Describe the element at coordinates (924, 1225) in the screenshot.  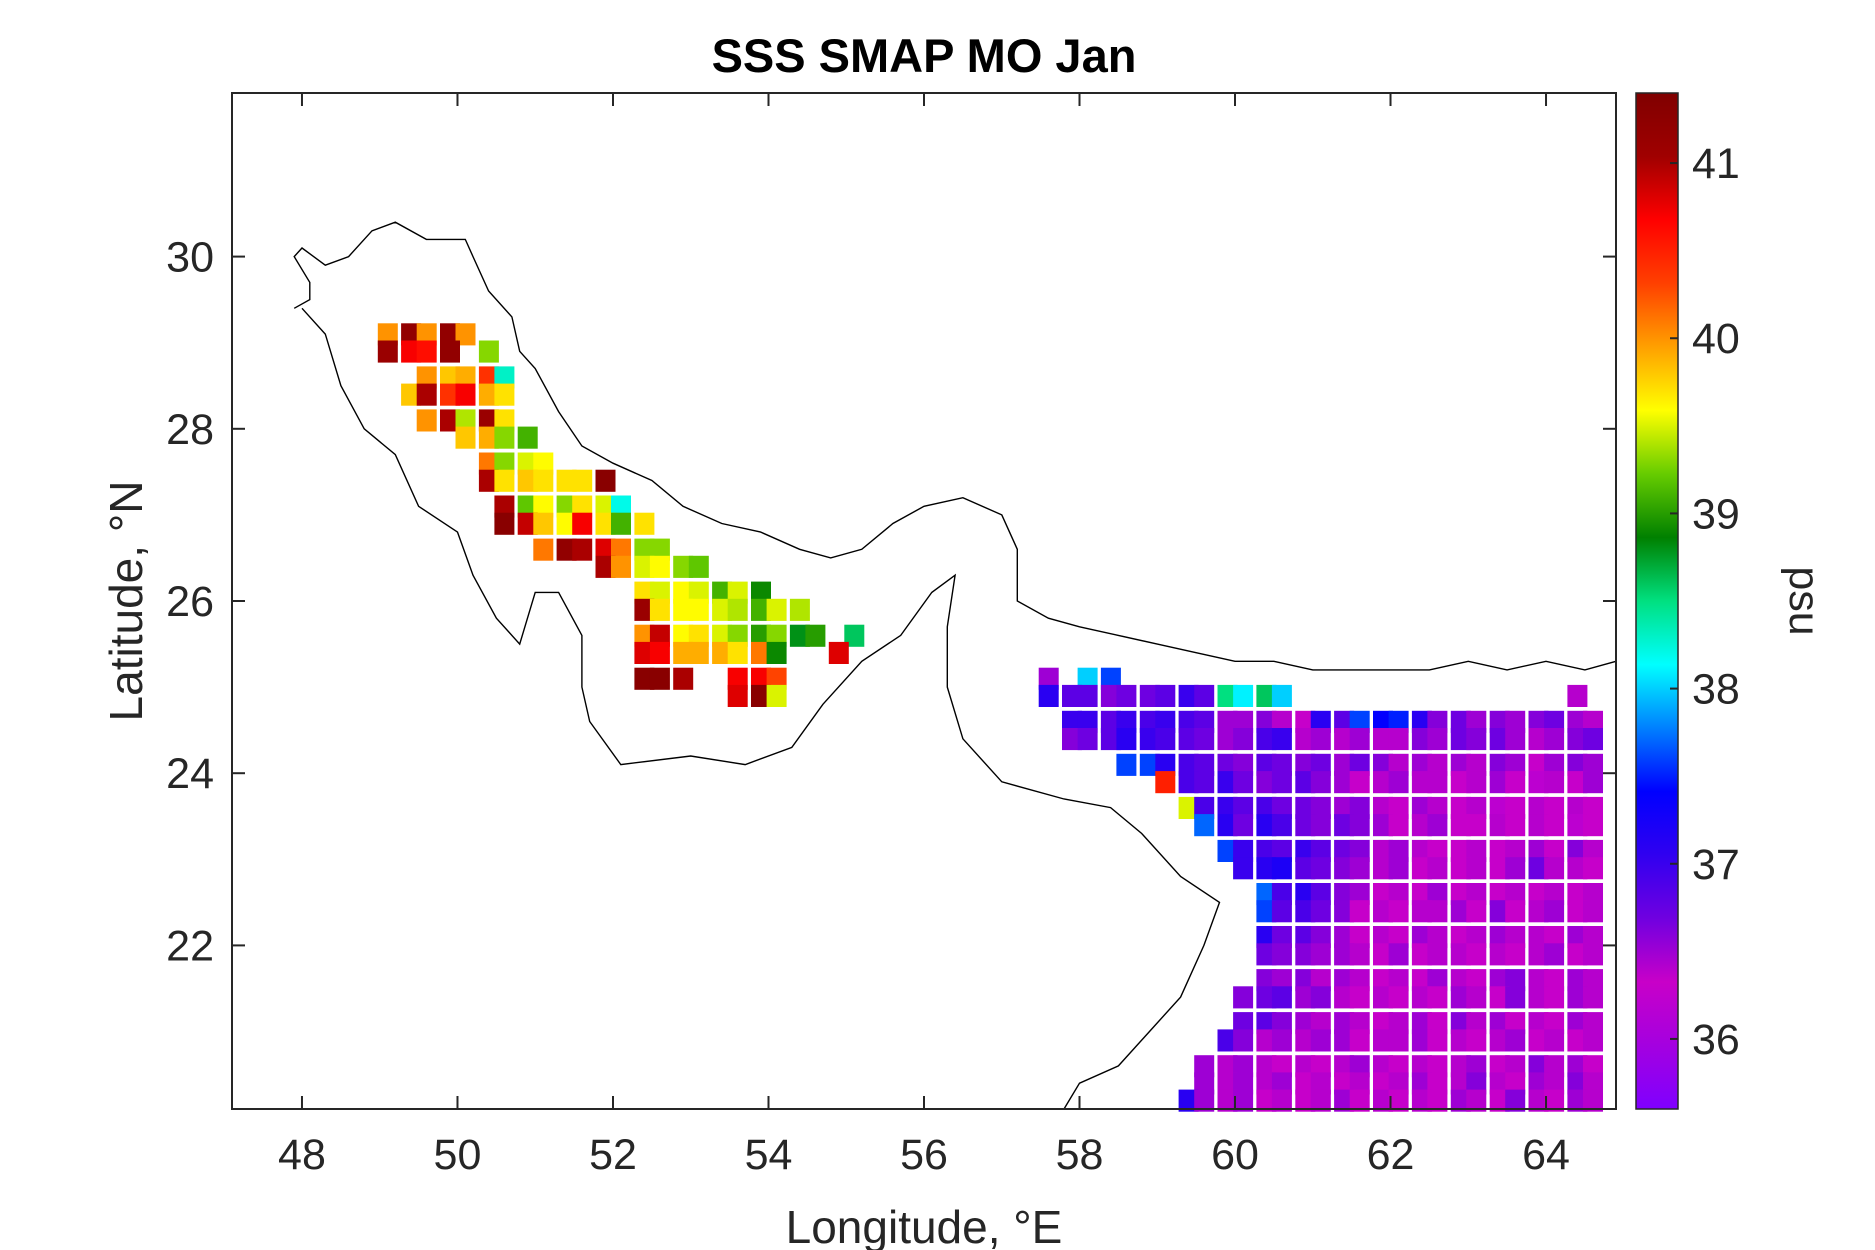
I see `x-axis-label: Longitude, °E` at that location.